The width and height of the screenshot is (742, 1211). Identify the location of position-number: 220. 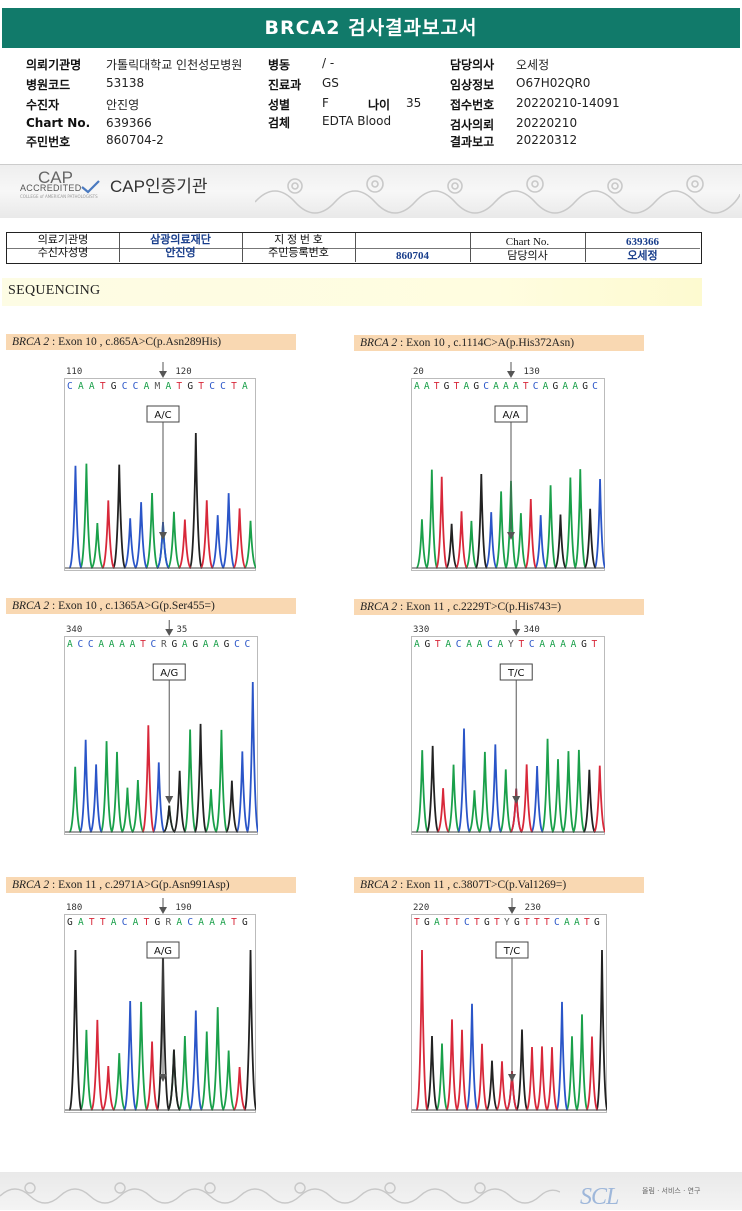
(421, 908).